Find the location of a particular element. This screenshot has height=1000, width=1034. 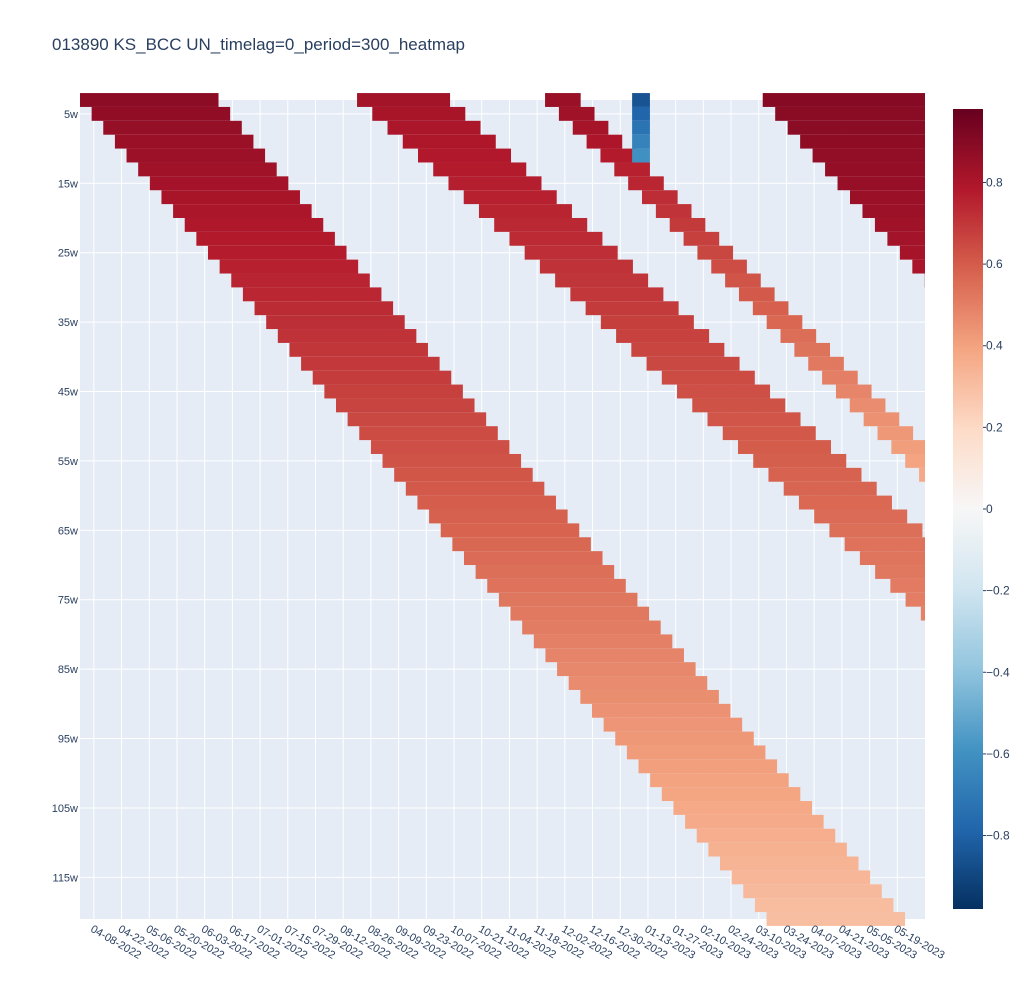

colorbar-tick-label: 0.8 is located at coordinates (994, 182).